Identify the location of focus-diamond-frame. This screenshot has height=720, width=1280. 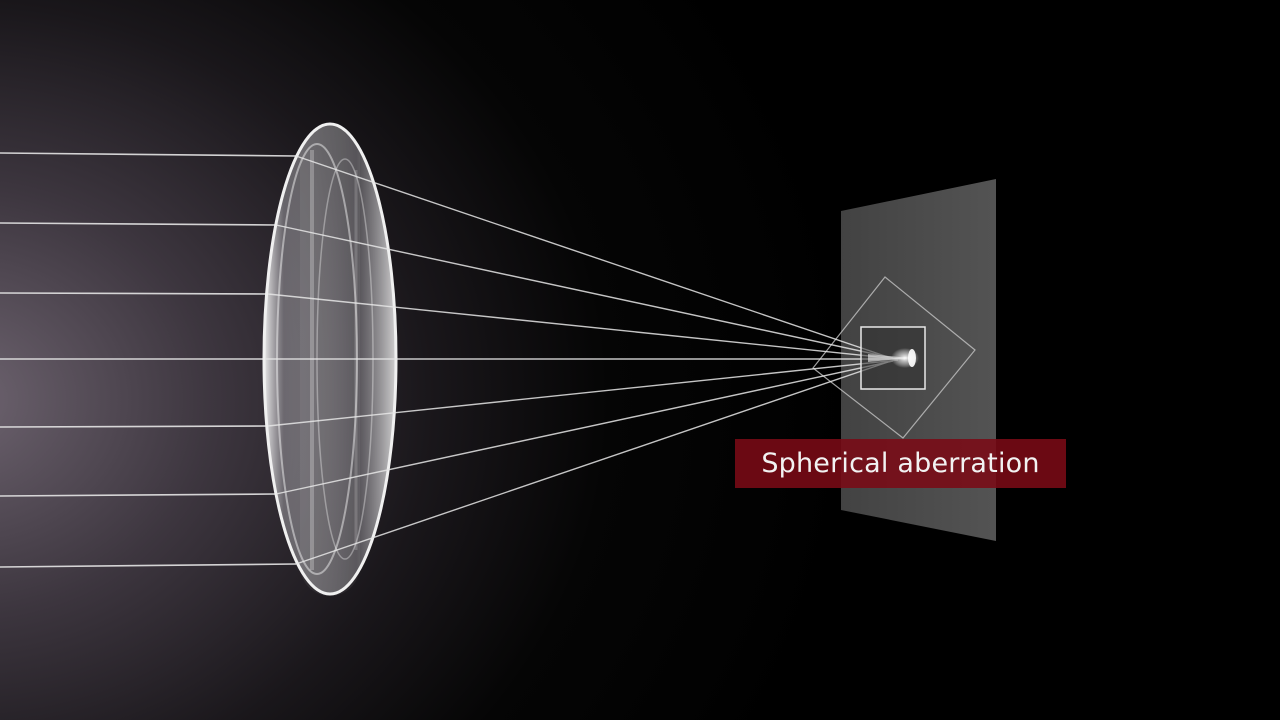
(894, 357).